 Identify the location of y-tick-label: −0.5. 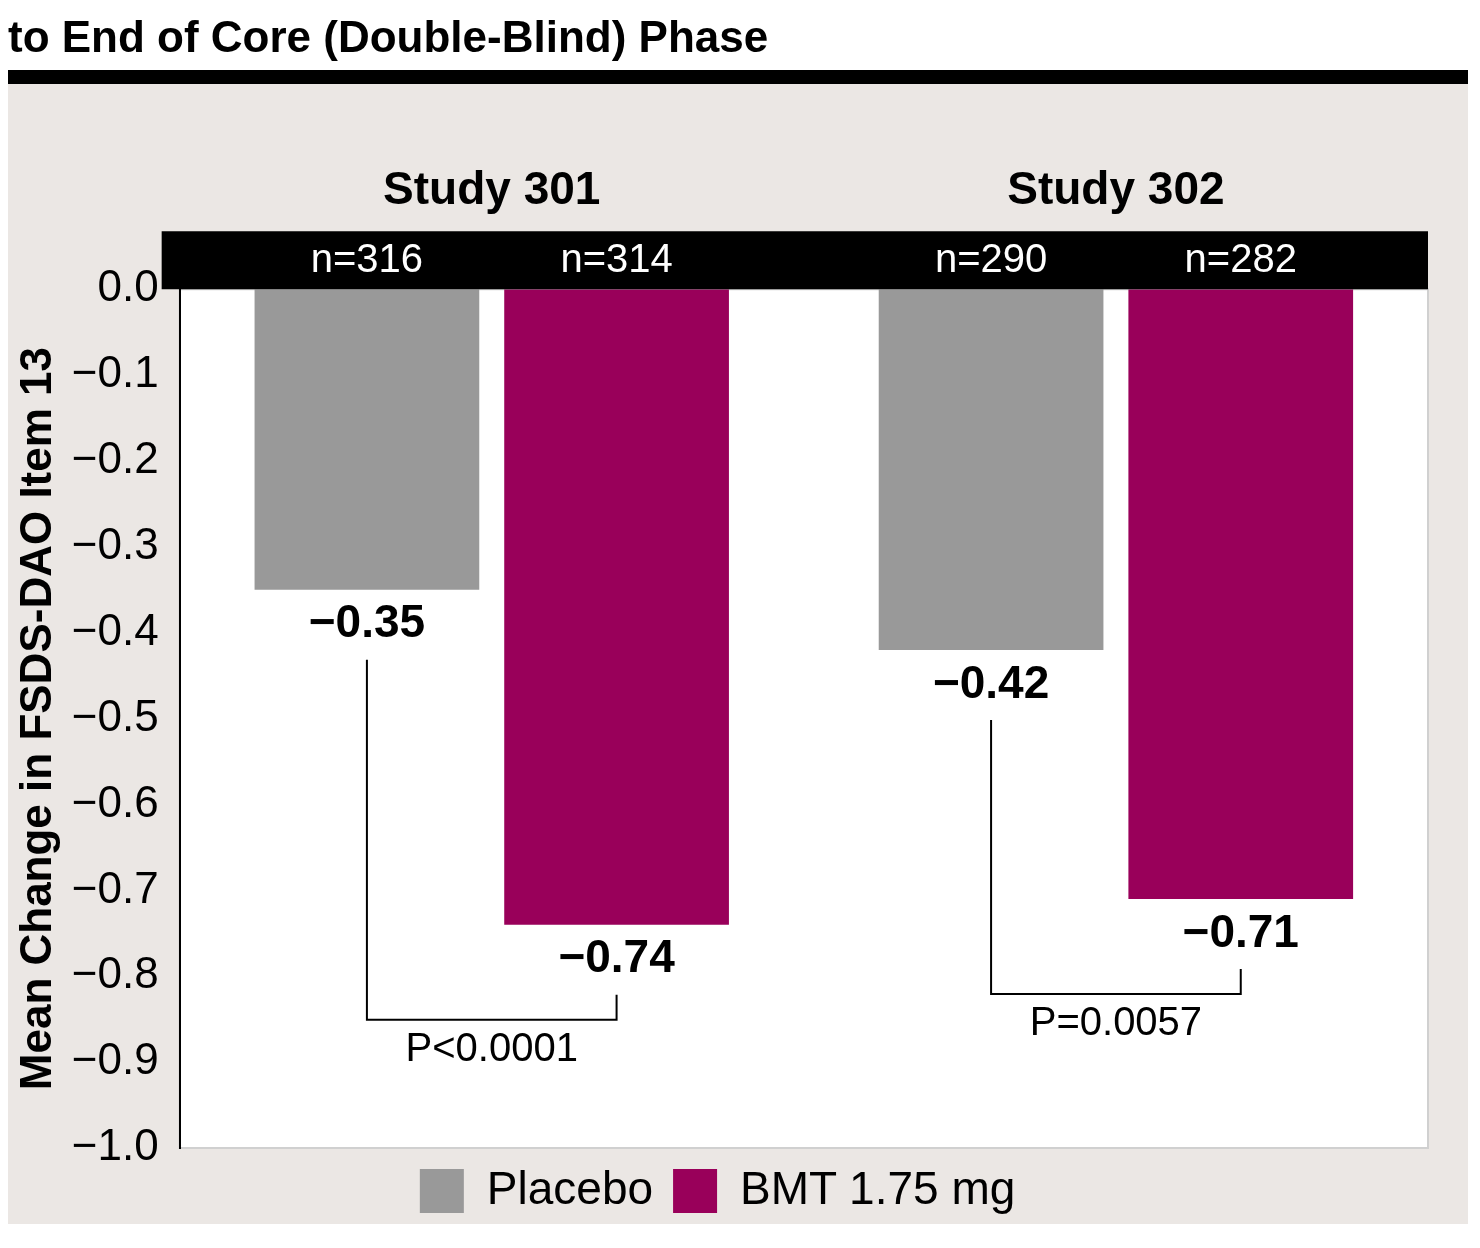
(115, 715).